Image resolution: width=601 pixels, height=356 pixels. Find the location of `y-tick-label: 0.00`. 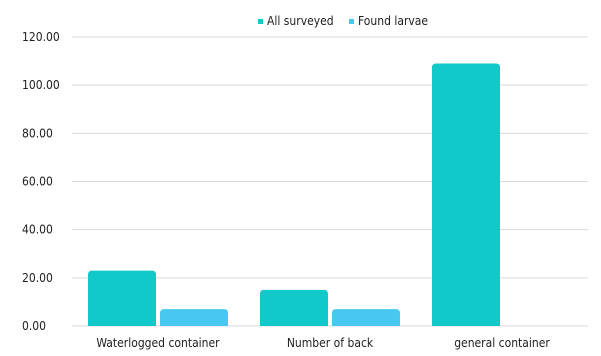

y-tick-label: 0.00 is located at coordinates (34, 326).